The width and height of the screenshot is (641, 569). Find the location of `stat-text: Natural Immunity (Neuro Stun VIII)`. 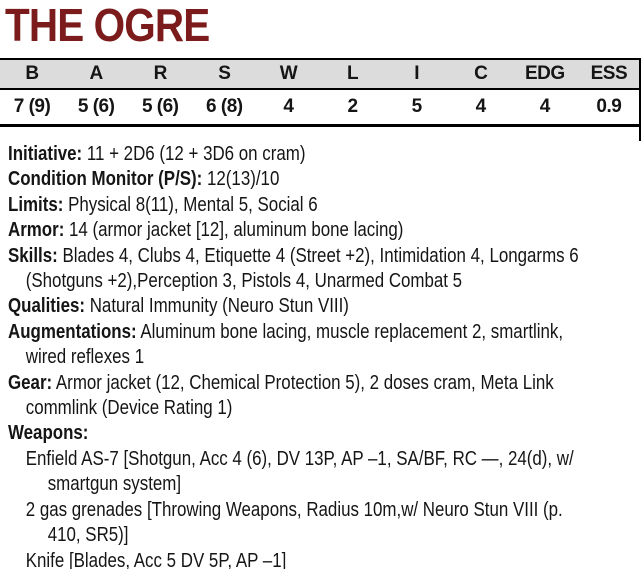

stat-text: Natural Immunity (Neuro Stun VIII) is located at coordinates (217, 306).